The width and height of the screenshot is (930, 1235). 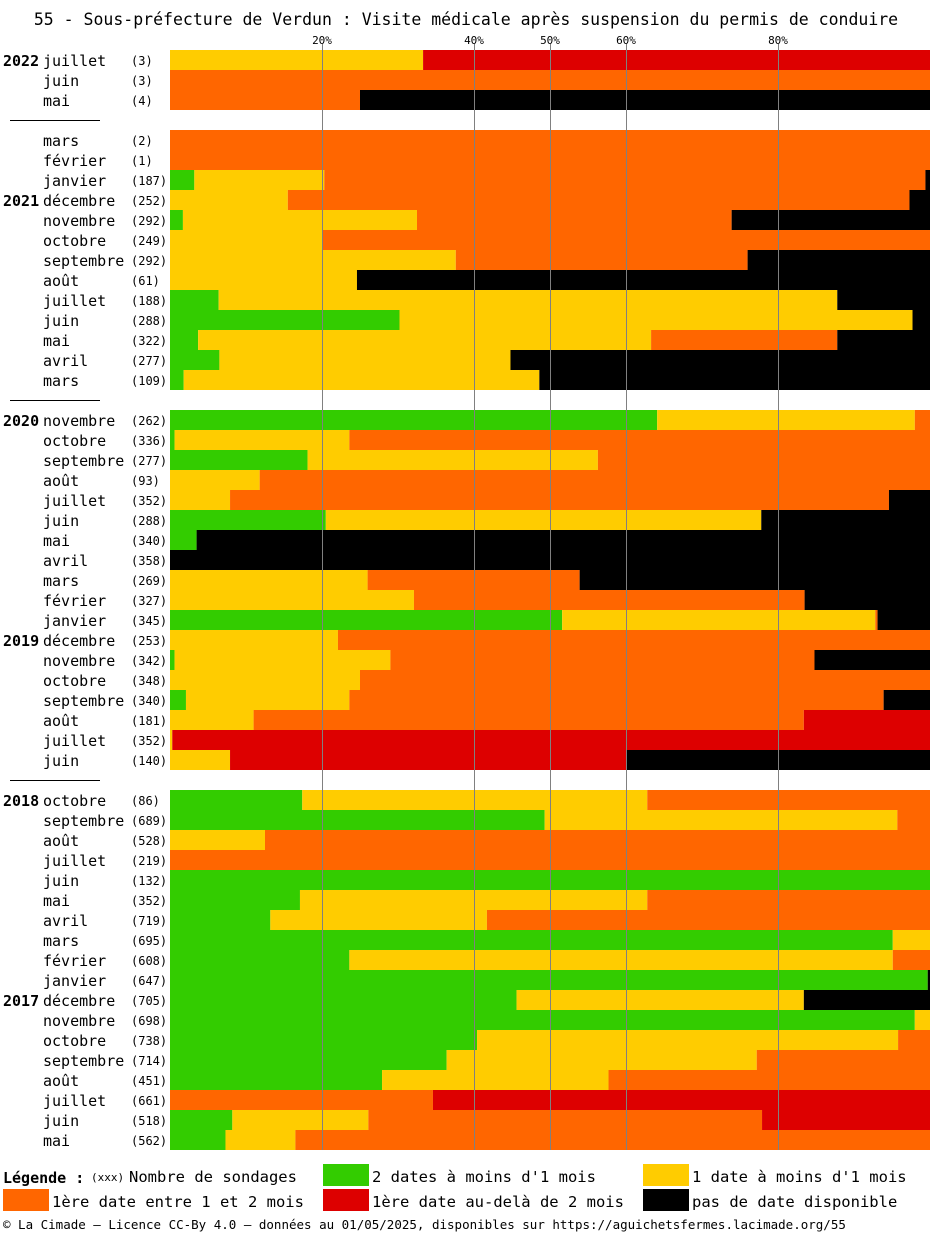 What do you see at coordinates (149, 1121) in the screenshot?
I see `survey-count: (518)` at bounding box center [149, 1121].